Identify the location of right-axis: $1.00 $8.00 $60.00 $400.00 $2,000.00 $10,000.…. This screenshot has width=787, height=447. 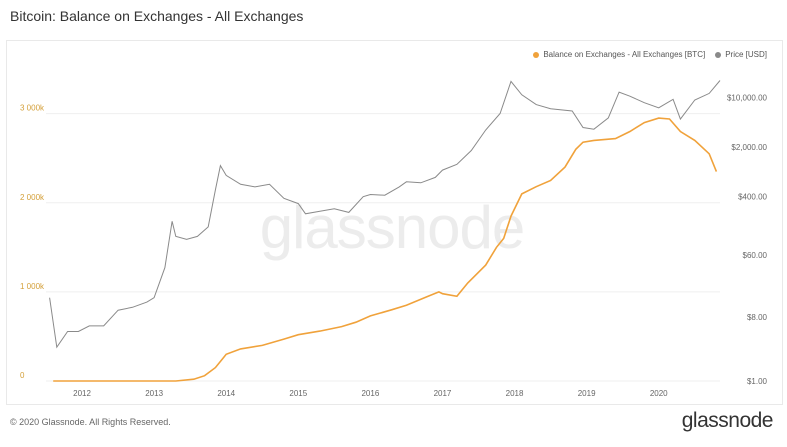
(747, 240).